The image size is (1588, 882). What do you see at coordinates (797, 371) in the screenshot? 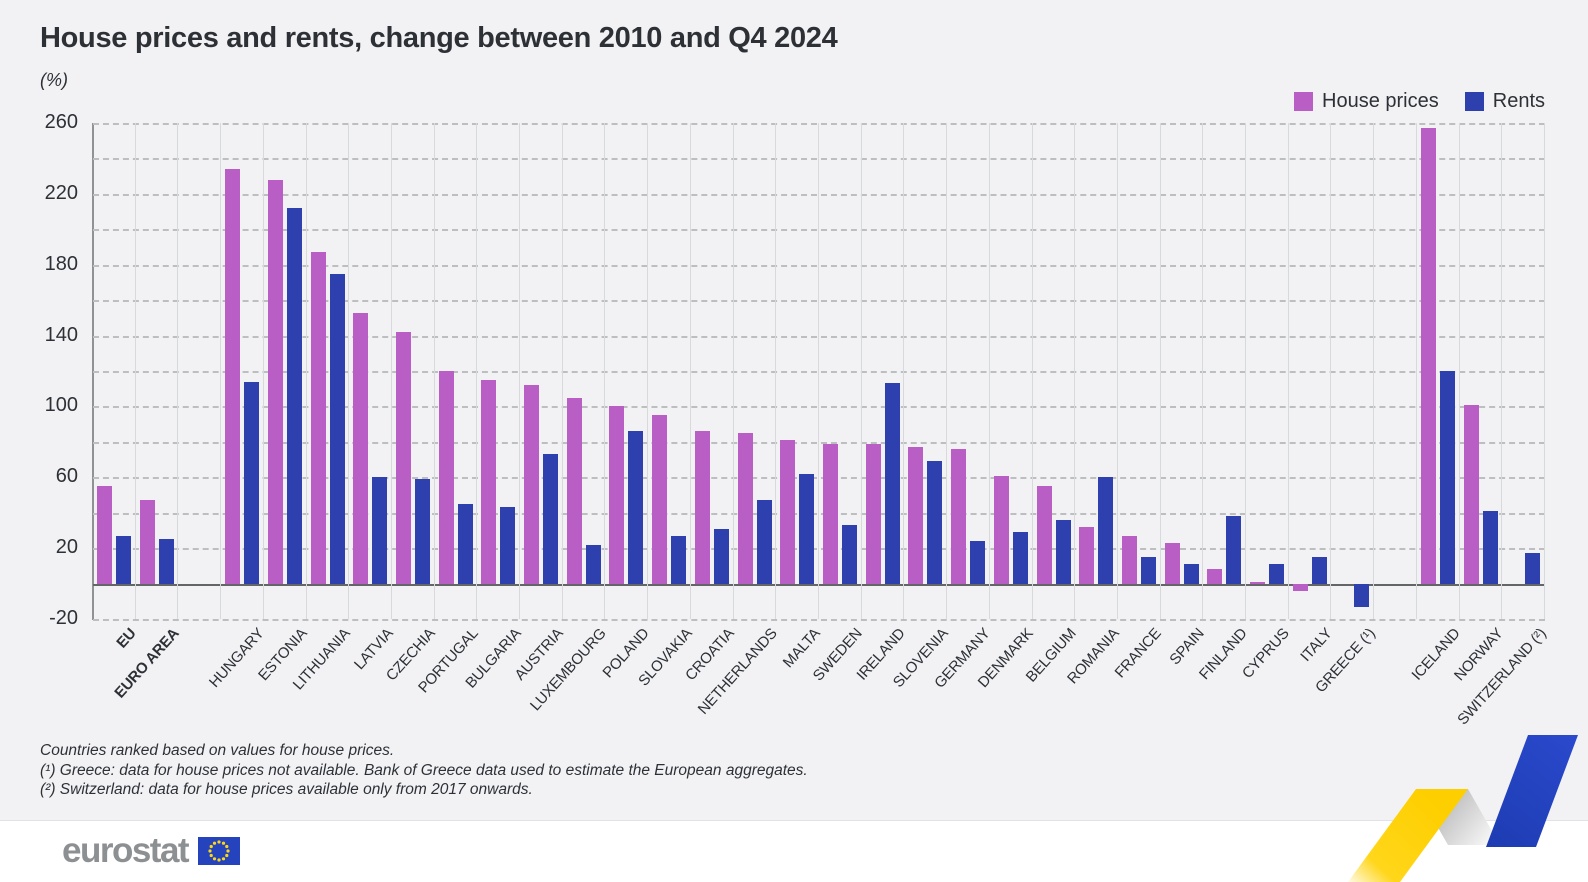
I see `column-MALTA` at bounding box center [797, 371].